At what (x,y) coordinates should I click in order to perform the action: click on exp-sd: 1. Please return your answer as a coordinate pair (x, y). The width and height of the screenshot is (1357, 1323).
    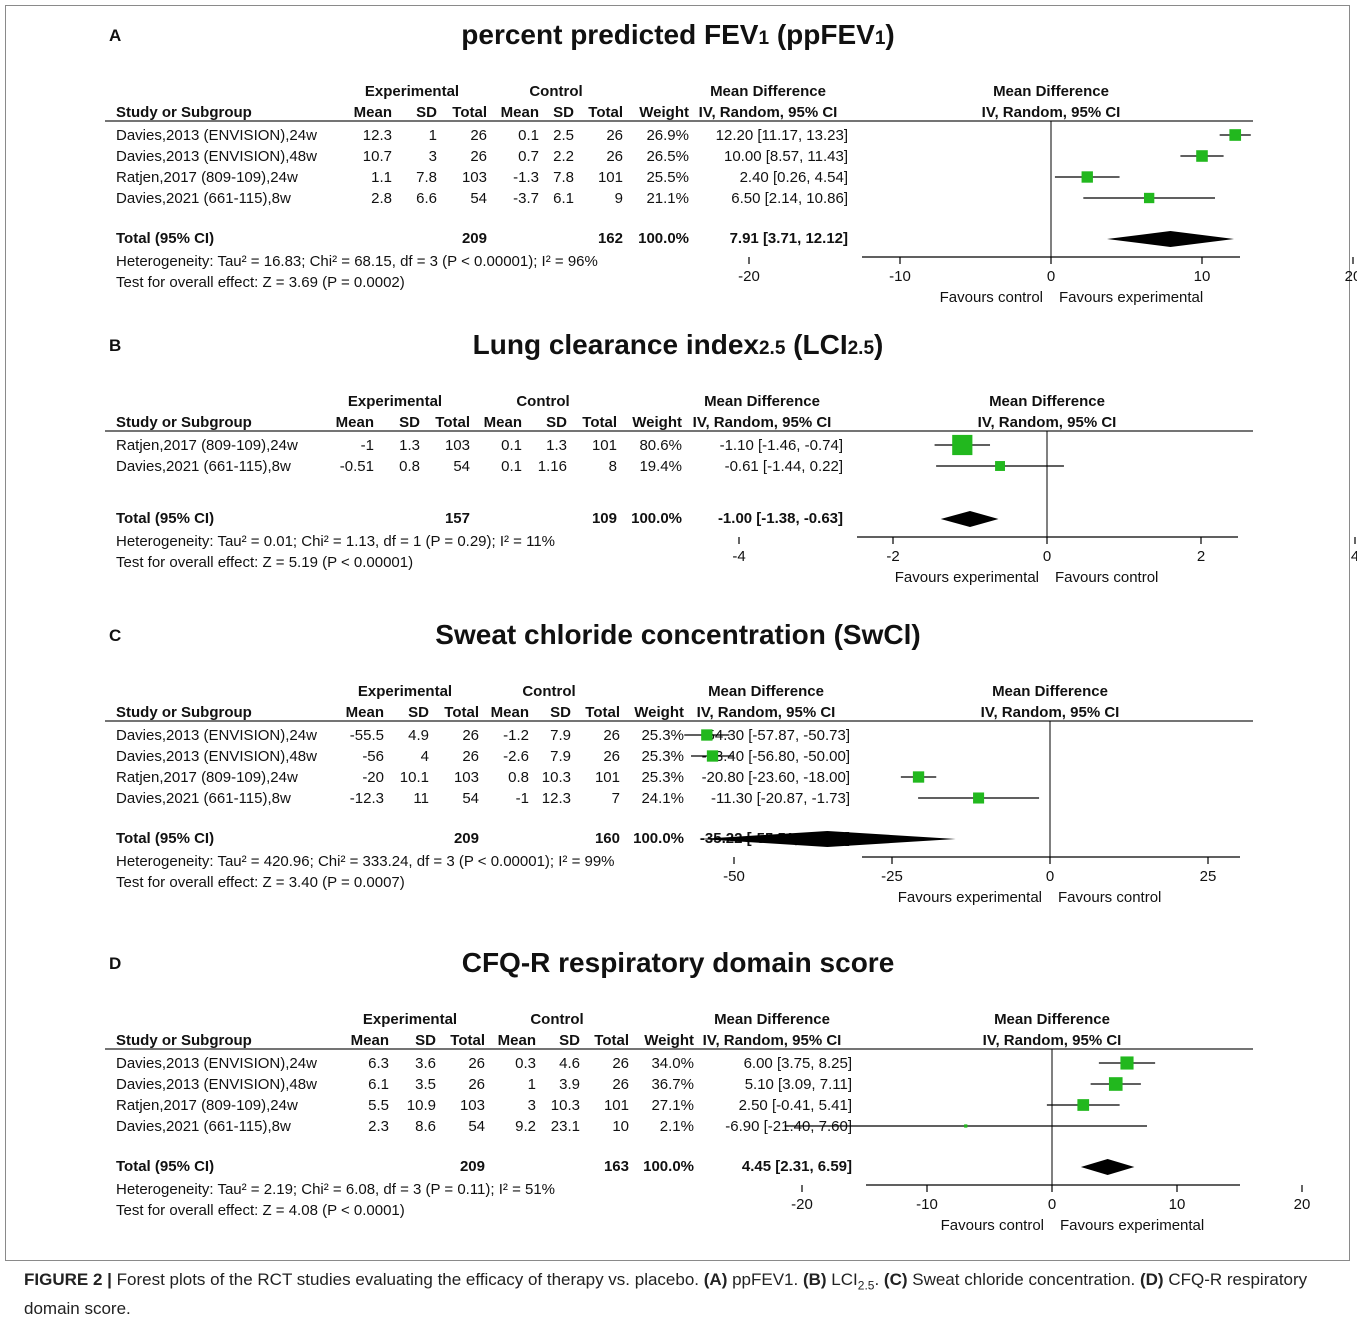
    Looking at the image, I should click on (433, 135).